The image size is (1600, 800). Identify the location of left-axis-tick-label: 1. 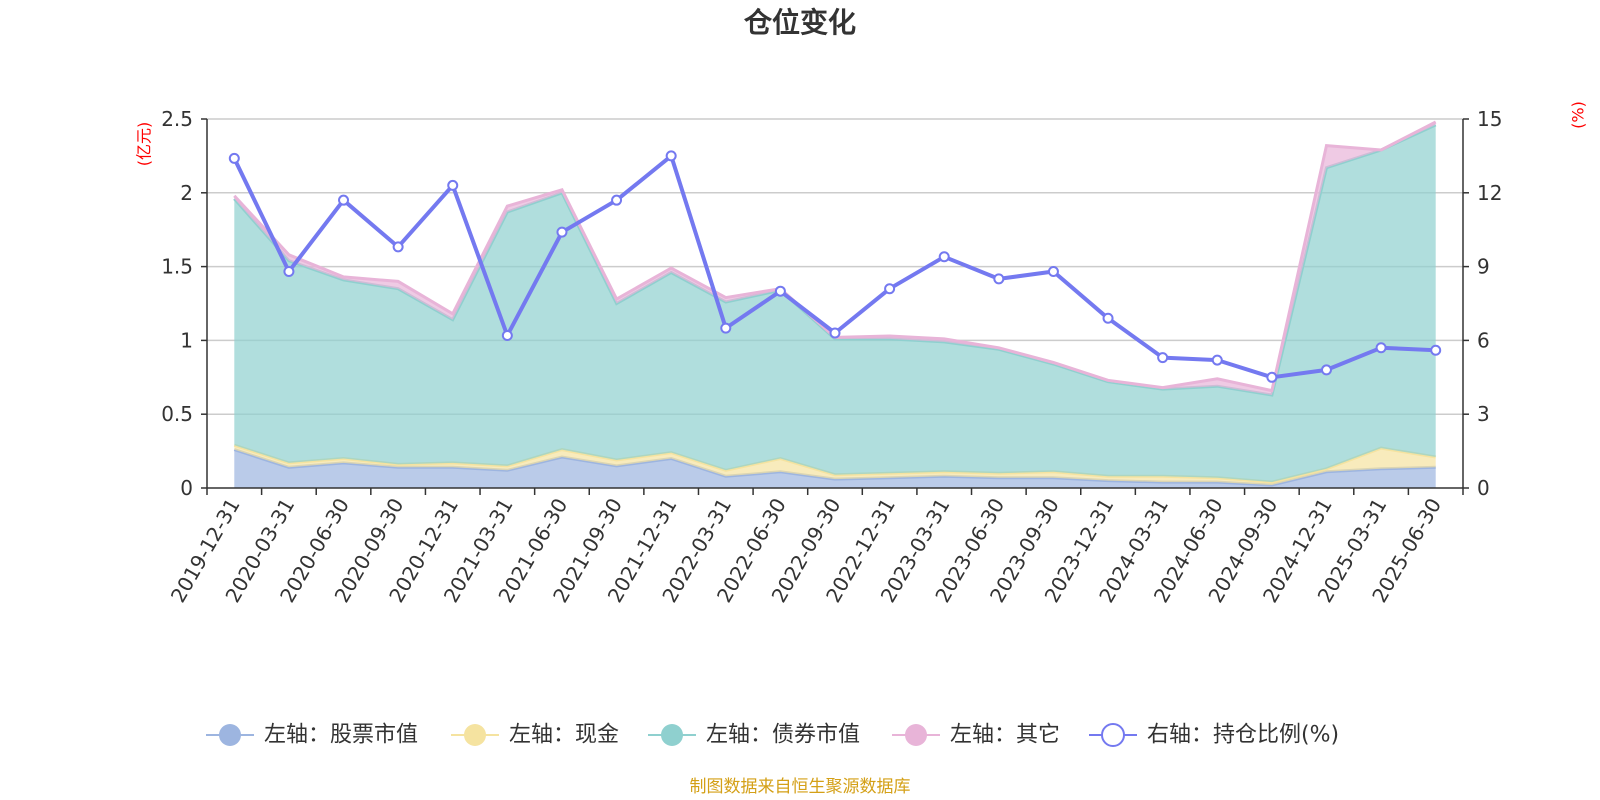
(186, 340).